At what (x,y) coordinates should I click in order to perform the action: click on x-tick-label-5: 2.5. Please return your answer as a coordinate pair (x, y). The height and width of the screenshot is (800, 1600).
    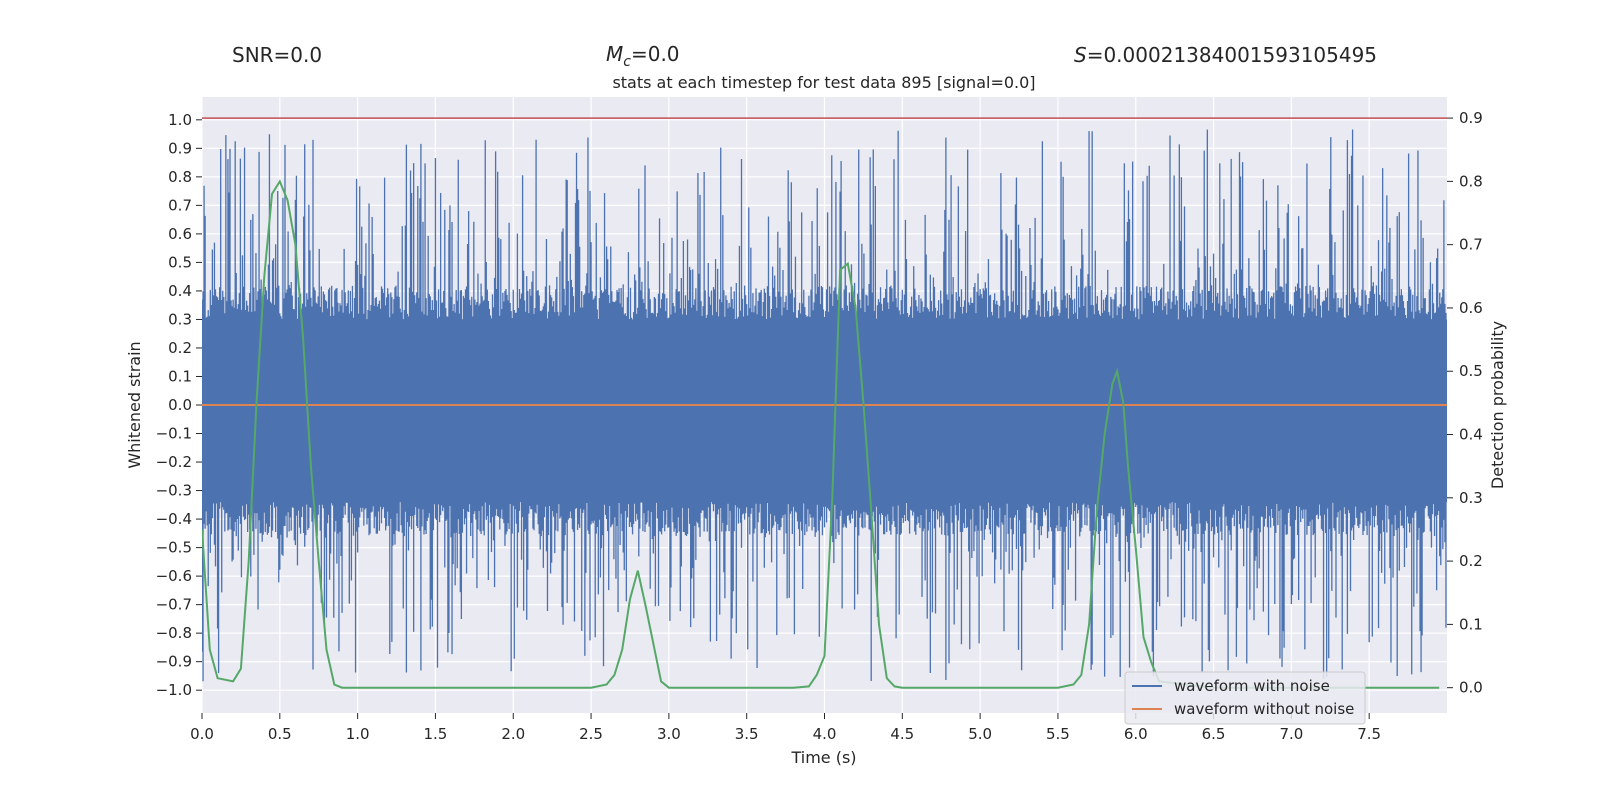
    Looking at the image, I should click on (591, 734).